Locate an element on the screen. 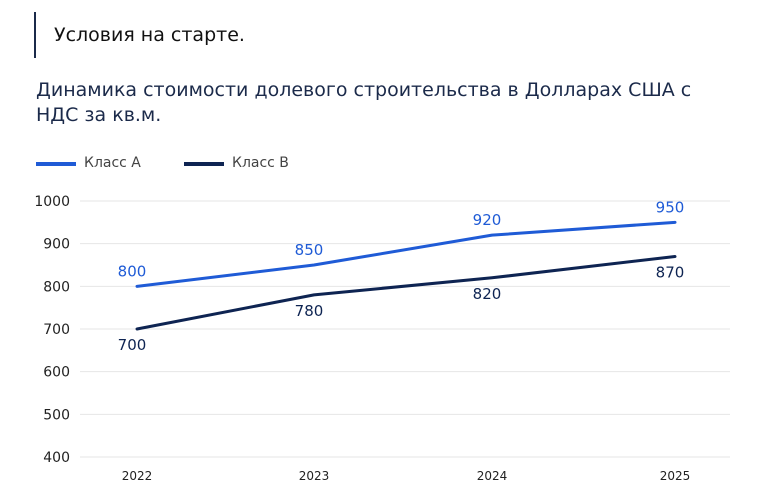 This screenshot has width=763, height=503. heading-accent-bar: Условия на старте. is located at coordinates (139, 35).